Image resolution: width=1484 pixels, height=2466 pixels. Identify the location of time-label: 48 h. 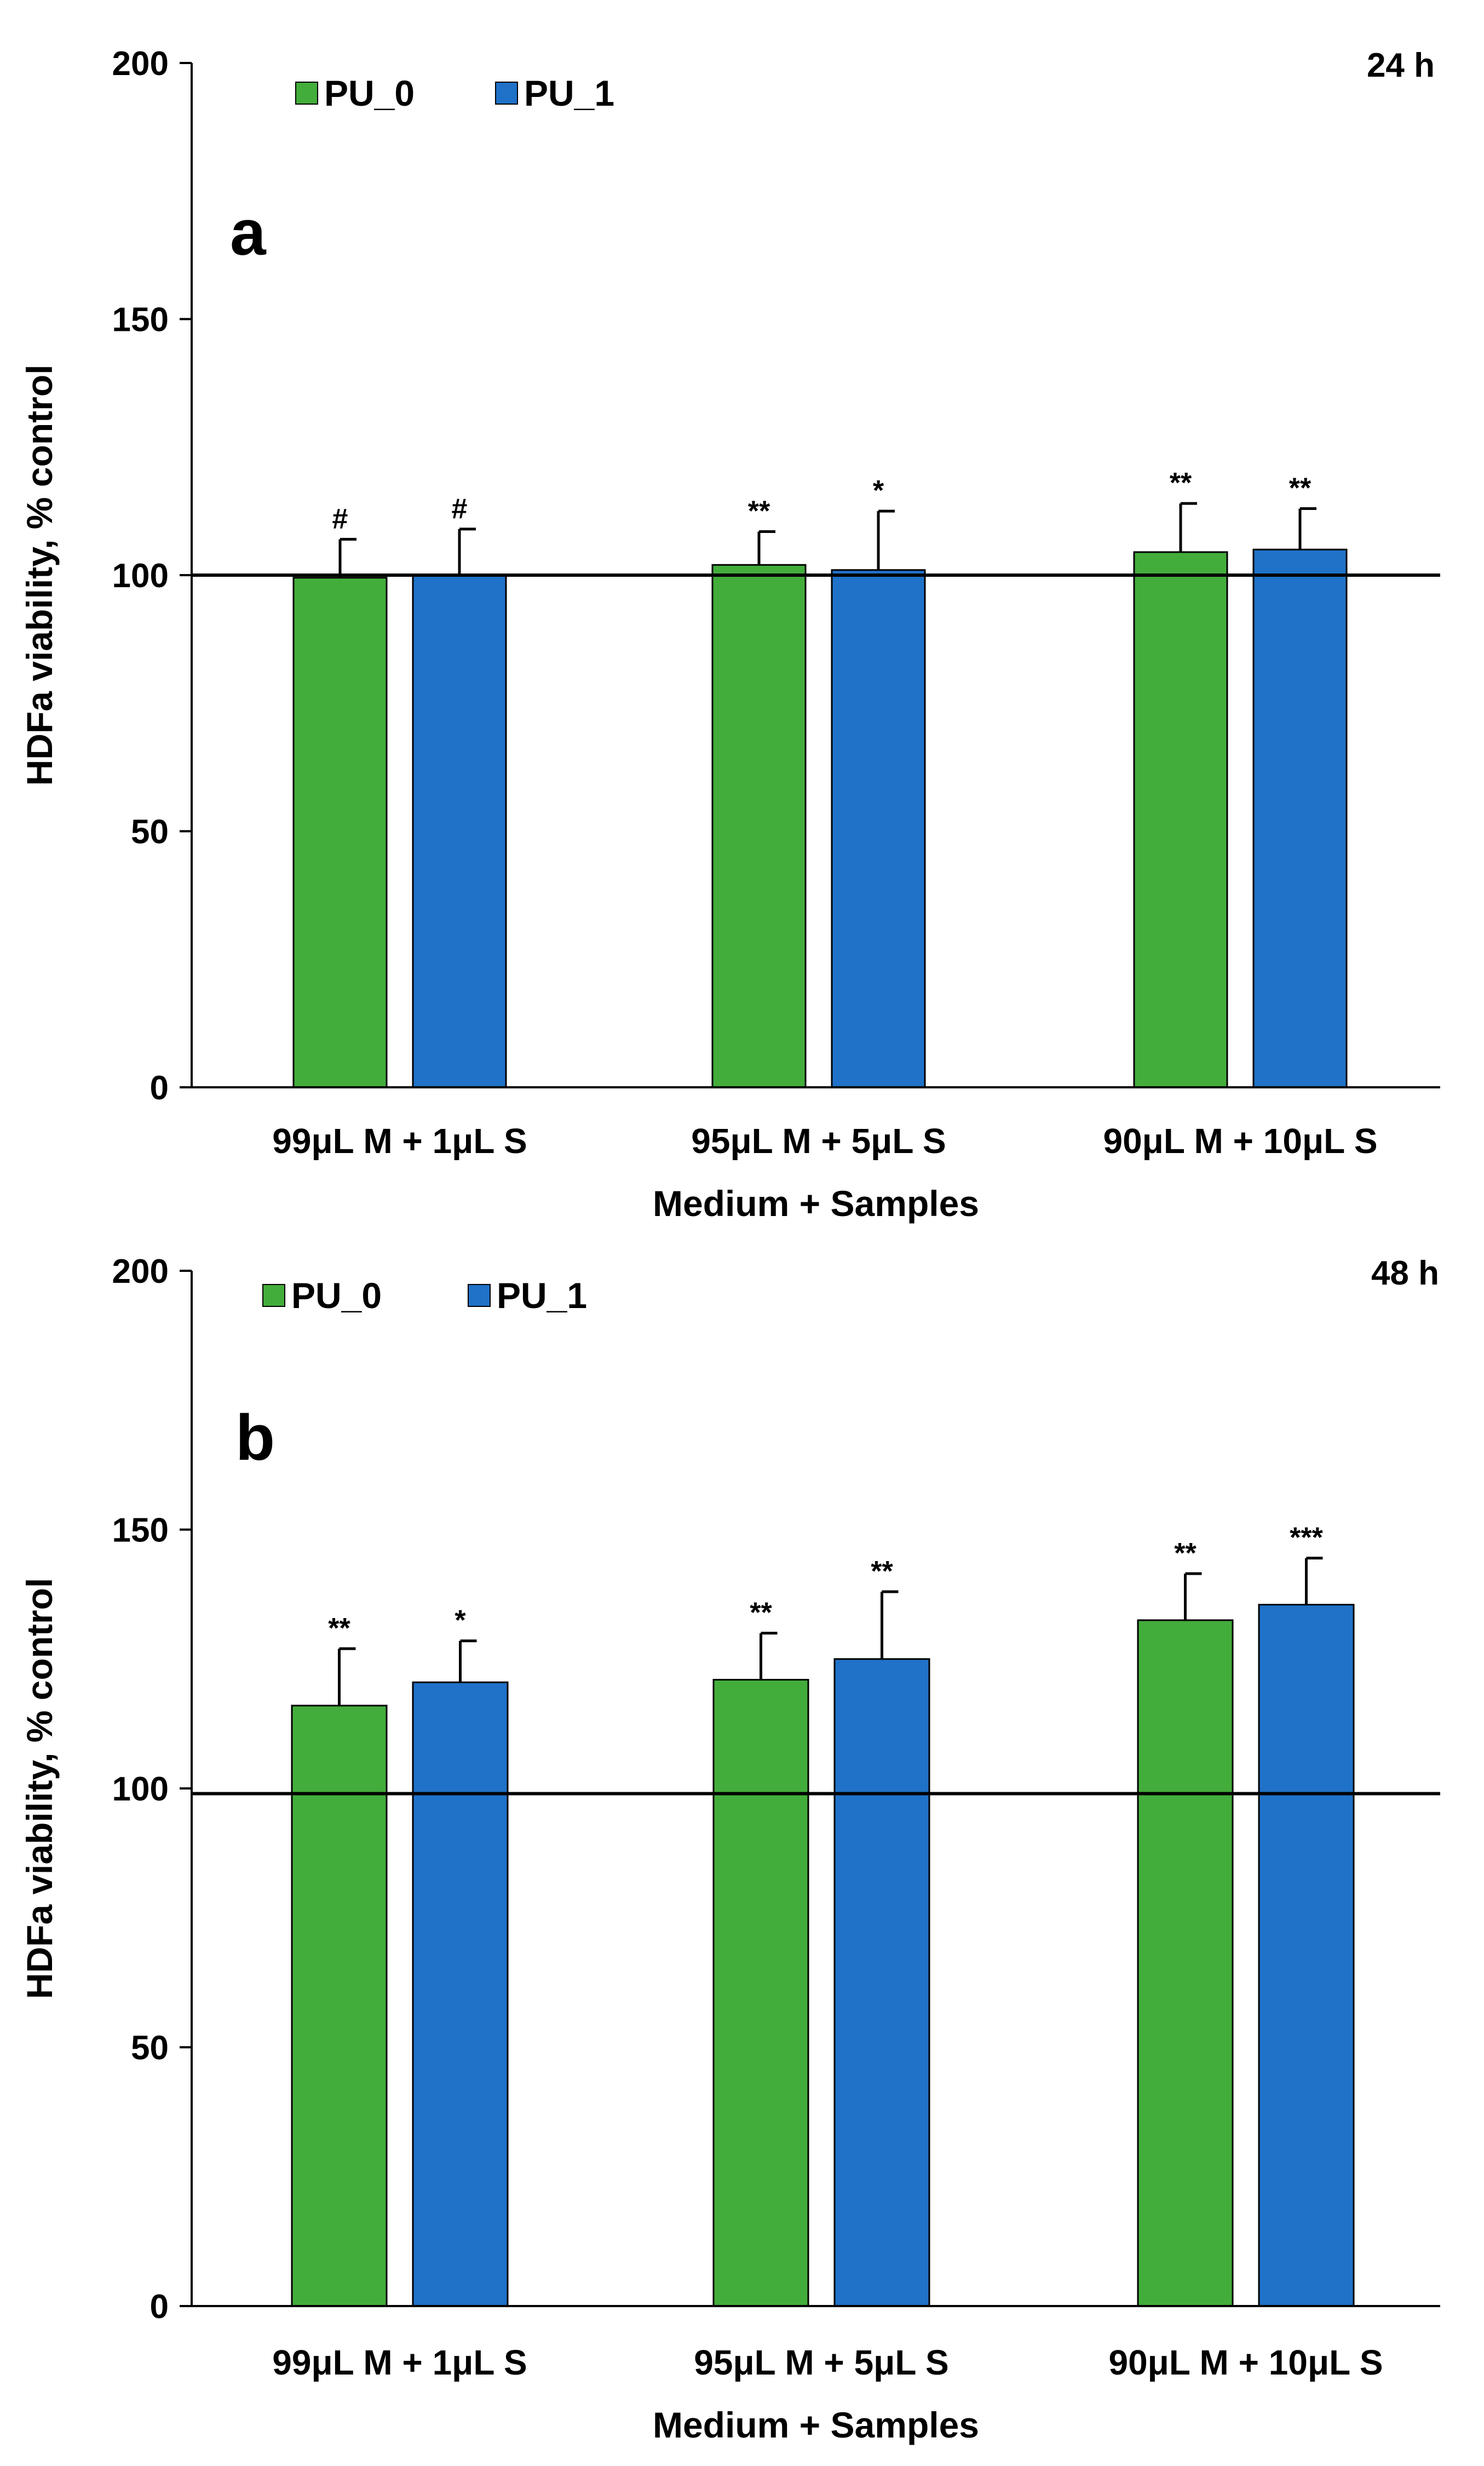
(1405, 1273).